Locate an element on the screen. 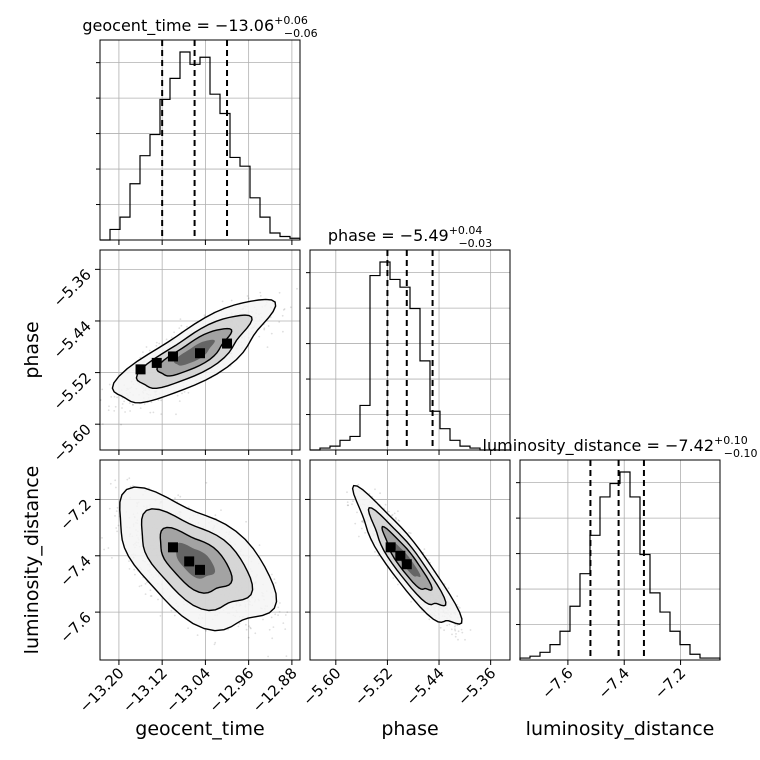 This screenshot has height=760, width=760. histogram-title-phase: phase = −5.49+0.04 −0.03 is located at coordinates (410, 237).